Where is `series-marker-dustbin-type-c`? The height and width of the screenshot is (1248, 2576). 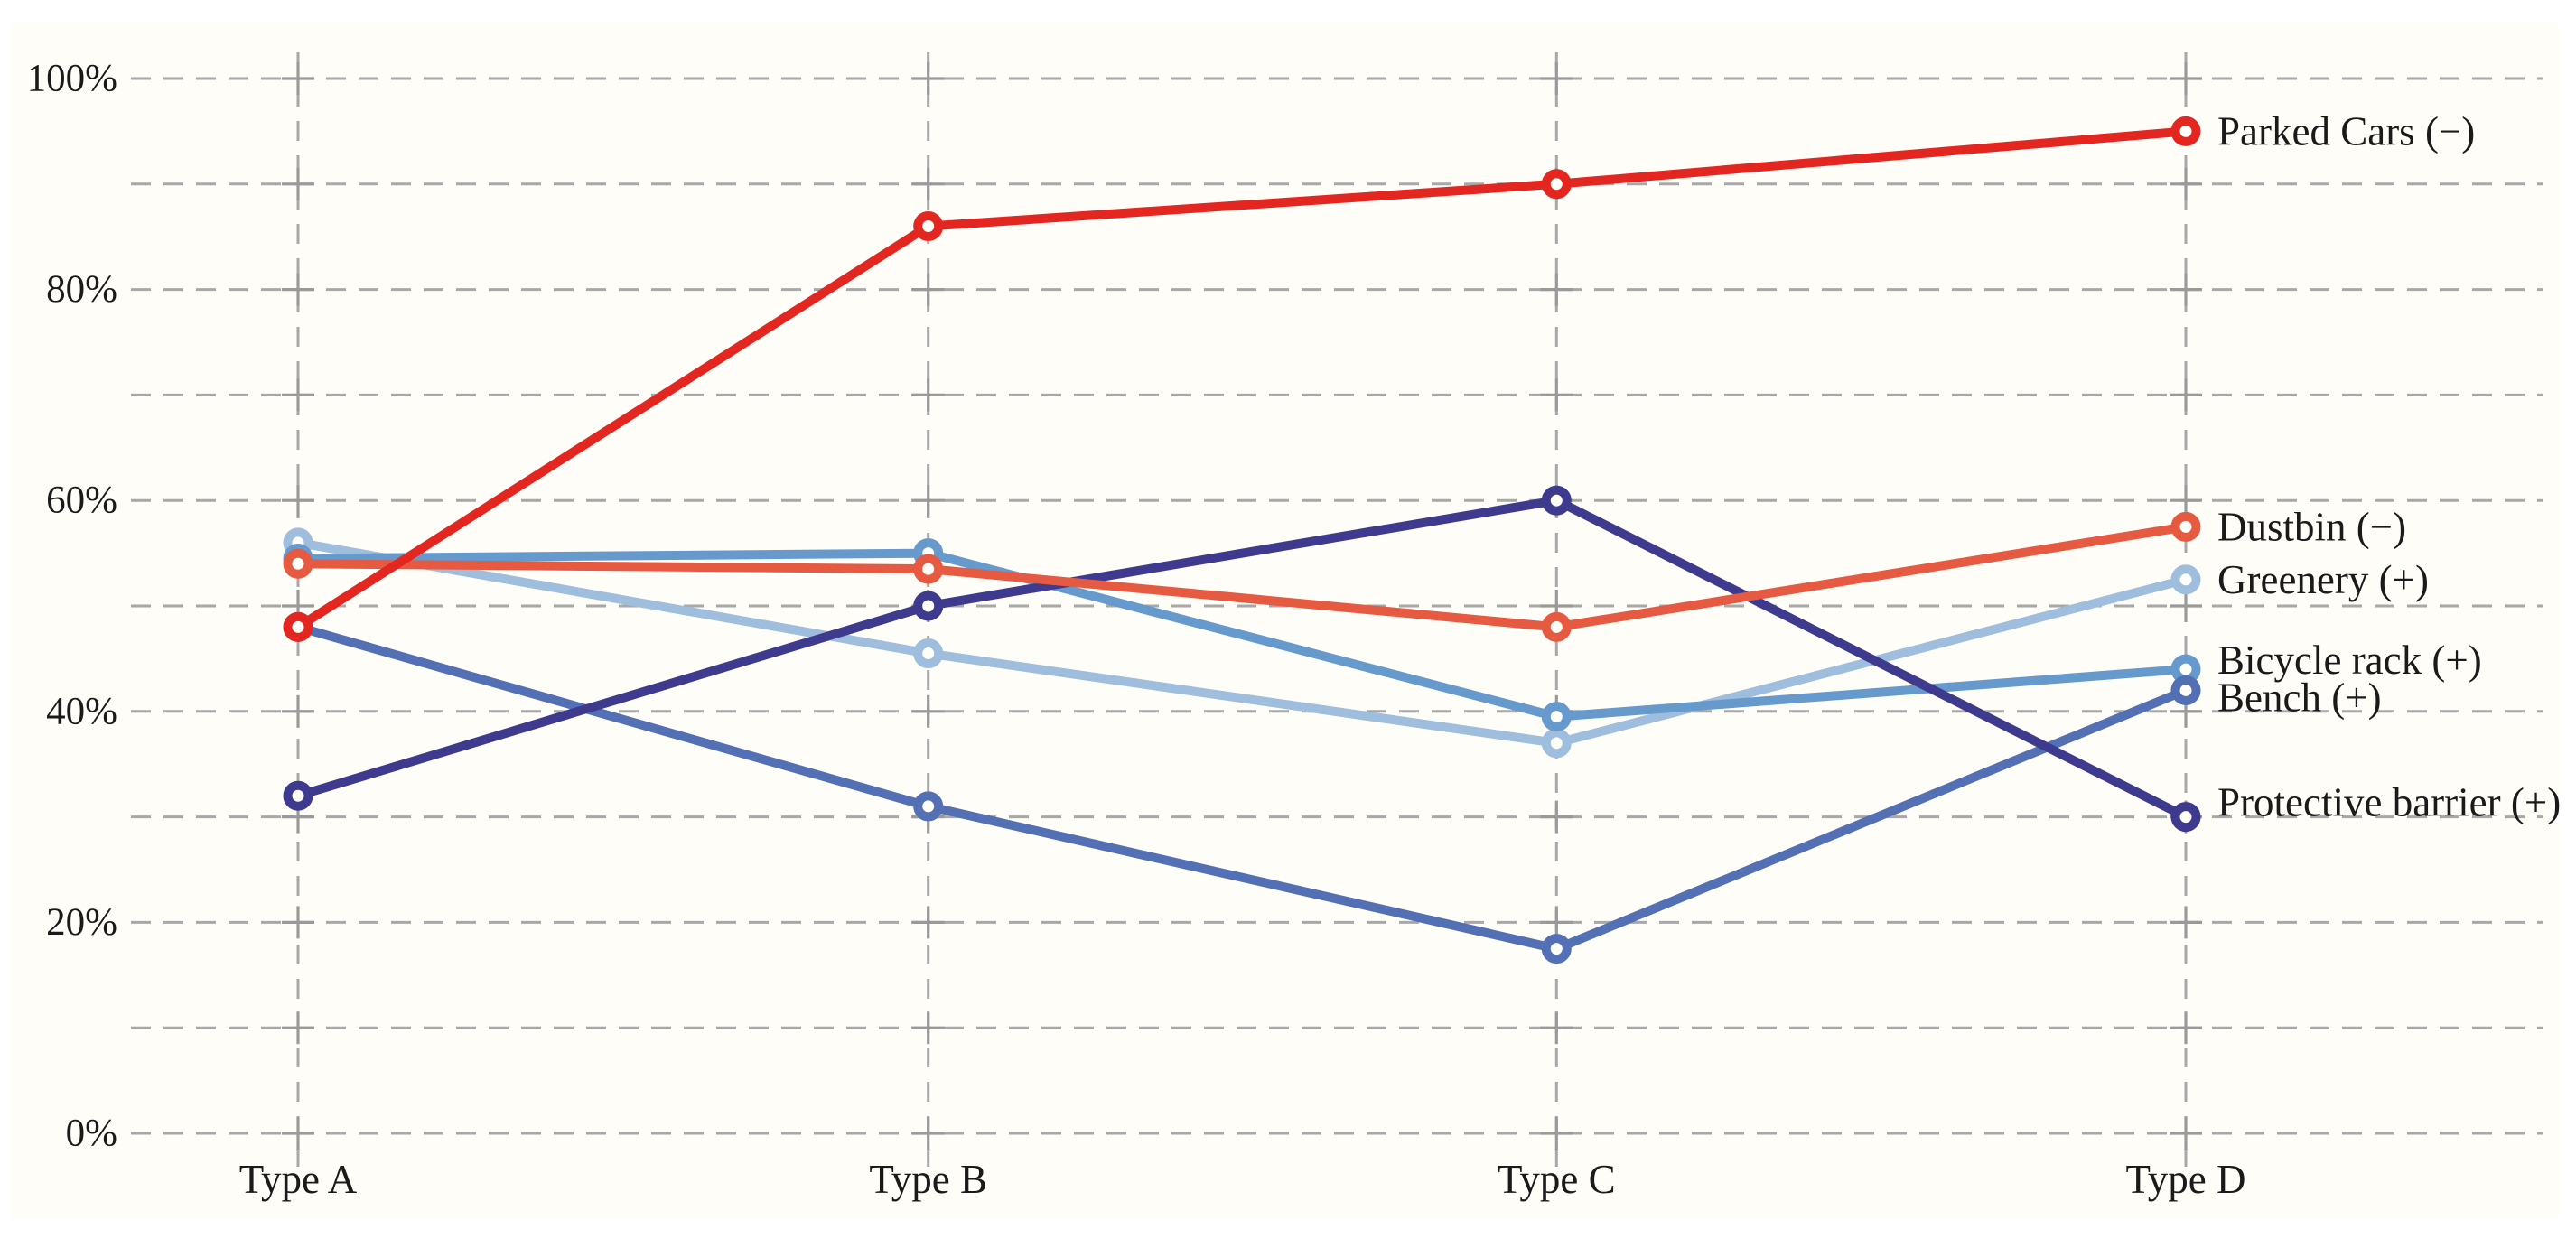 series-marker-dustbin-type-c is located at coordinates (1557, 627).